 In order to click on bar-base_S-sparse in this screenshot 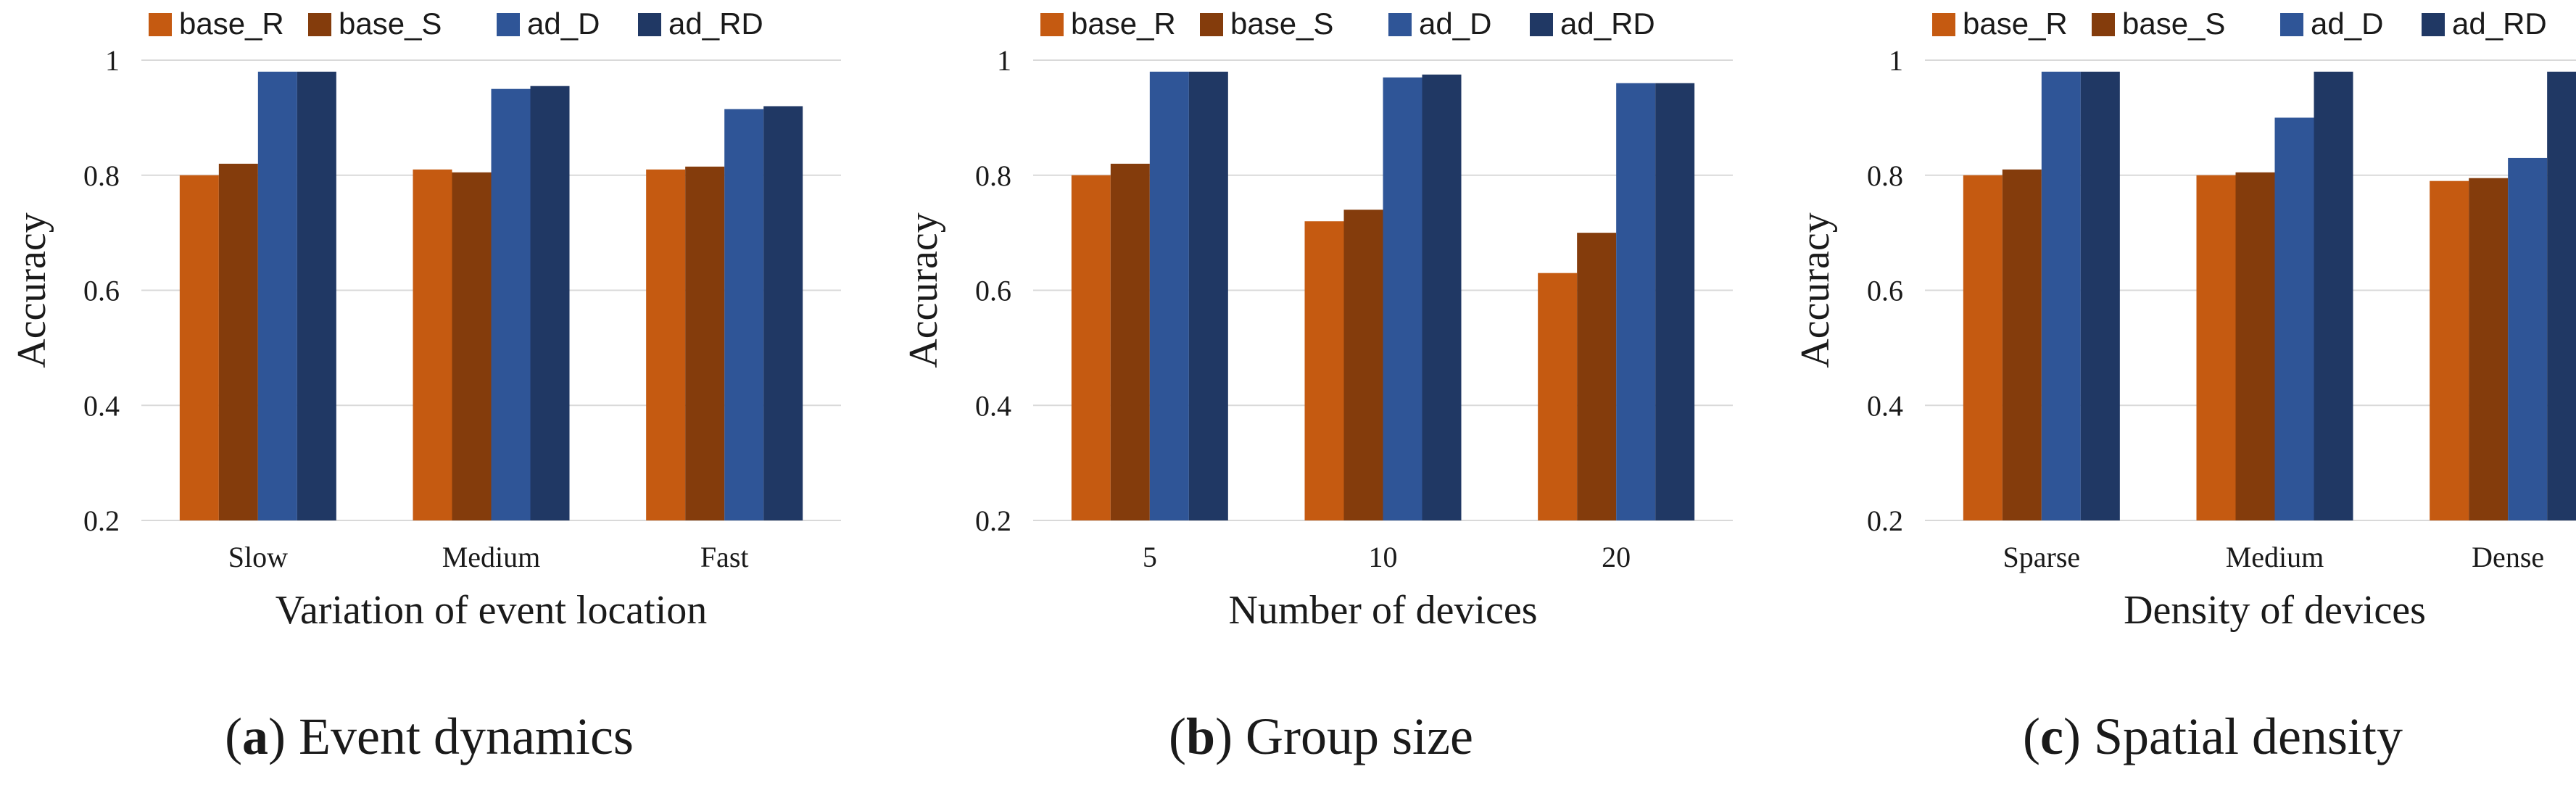, I will do `click(2022, 344)`.